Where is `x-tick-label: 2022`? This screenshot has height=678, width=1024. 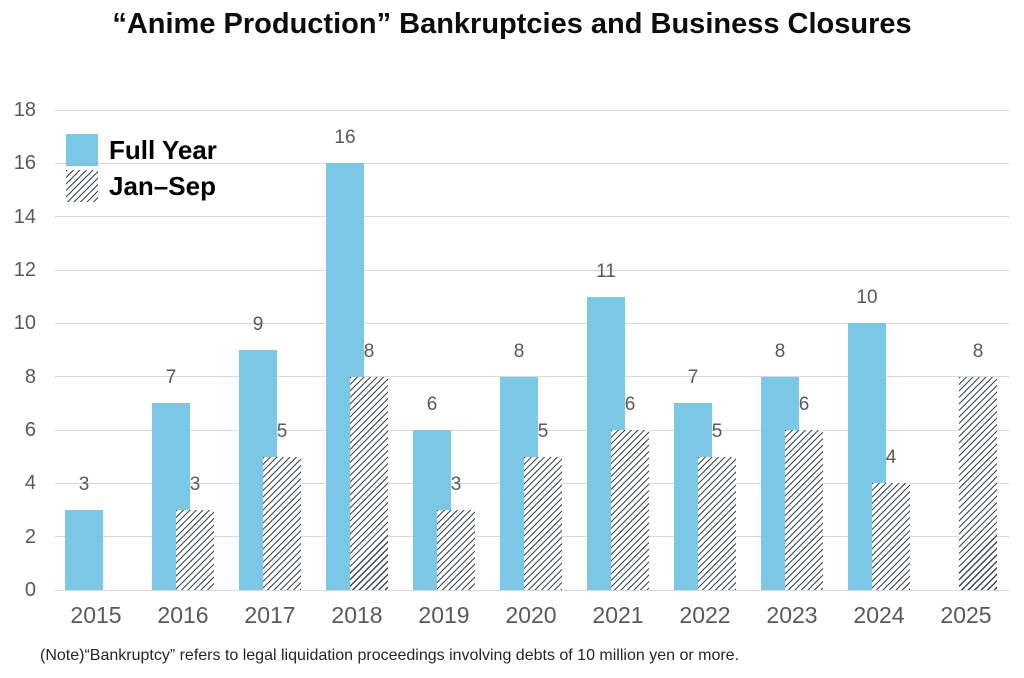
x-tick-label: 2022 is located at coordinates (705, 615).